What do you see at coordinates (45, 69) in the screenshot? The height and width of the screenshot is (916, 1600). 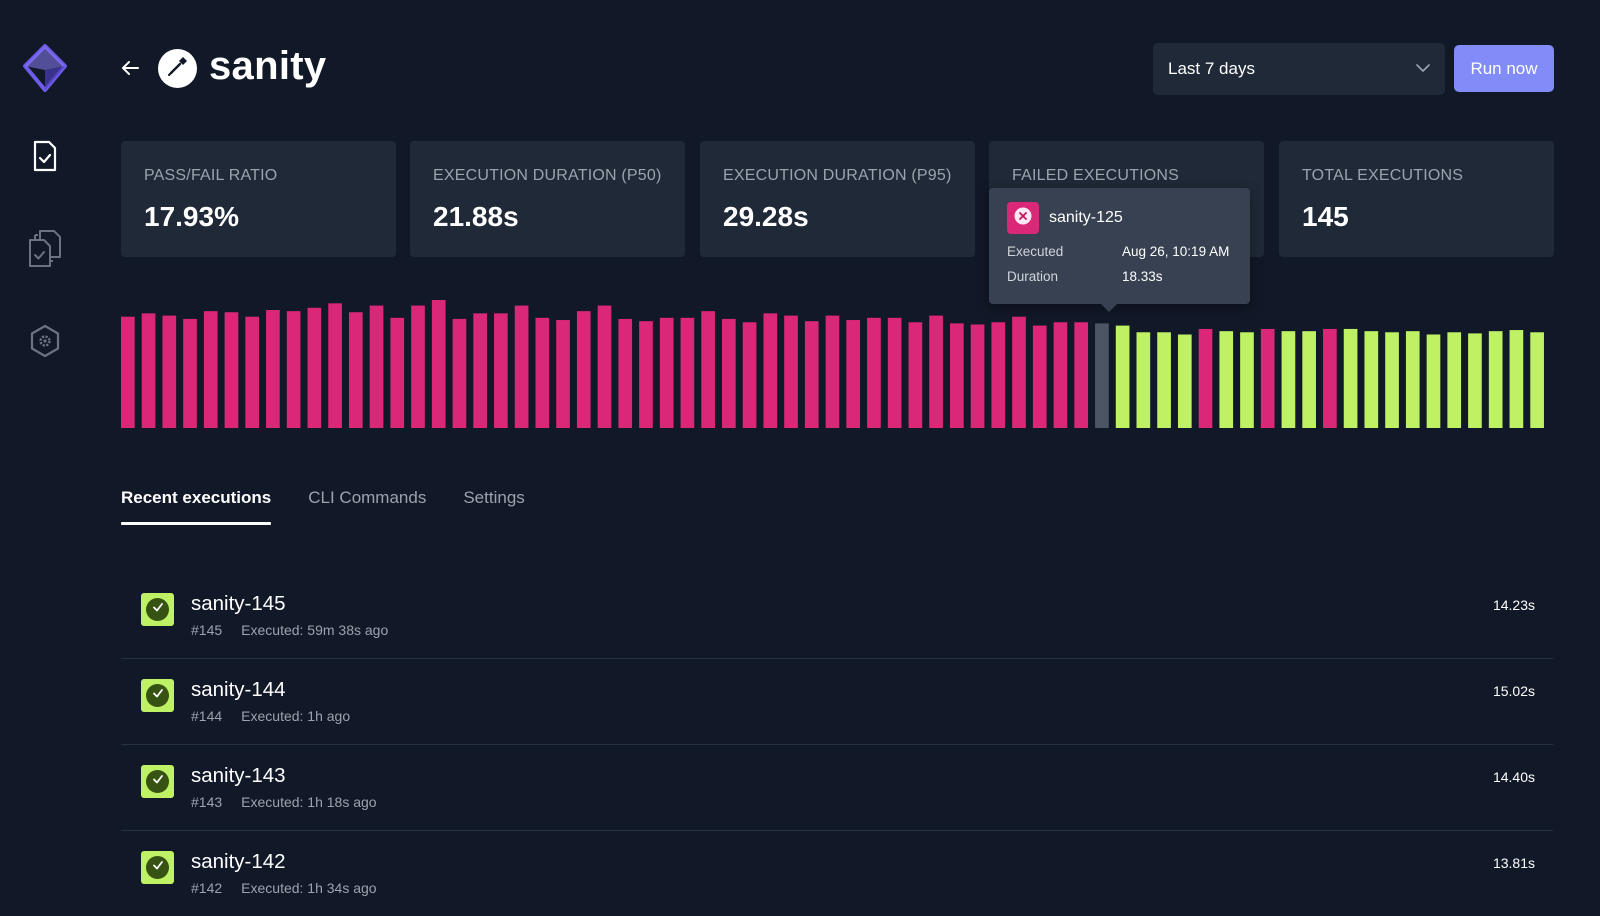 I see `cube-logo-icon` at bounding box center [45, 69].